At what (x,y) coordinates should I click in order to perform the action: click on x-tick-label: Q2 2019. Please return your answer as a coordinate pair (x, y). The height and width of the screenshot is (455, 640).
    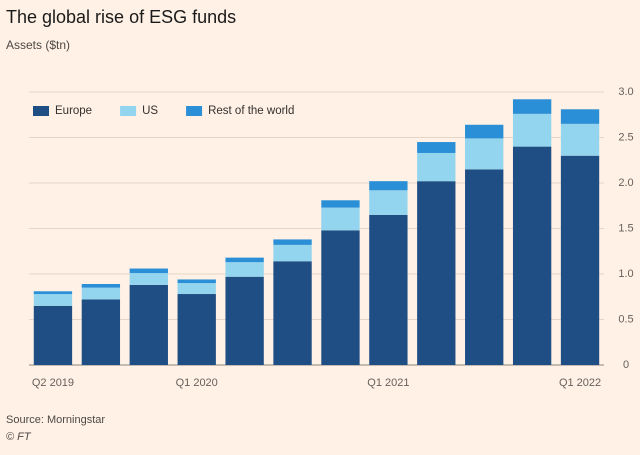
    Looking at the image, I should click on (53, 383).